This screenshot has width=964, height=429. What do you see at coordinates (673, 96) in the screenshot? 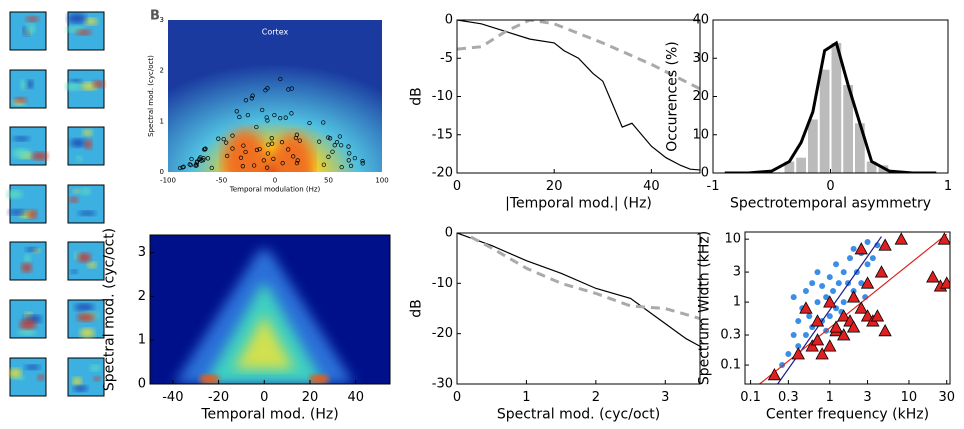
I see `y-axis-label: Occurences (%)` at bounding box center [673, 96].